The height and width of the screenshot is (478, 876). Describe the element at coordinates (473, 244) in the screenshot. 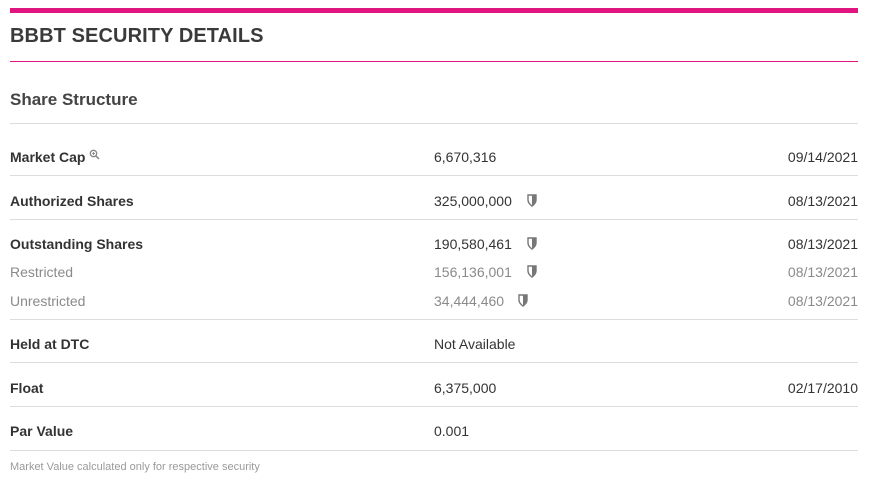

I see `outstanding-shares-value: 190,580,461` at that location.